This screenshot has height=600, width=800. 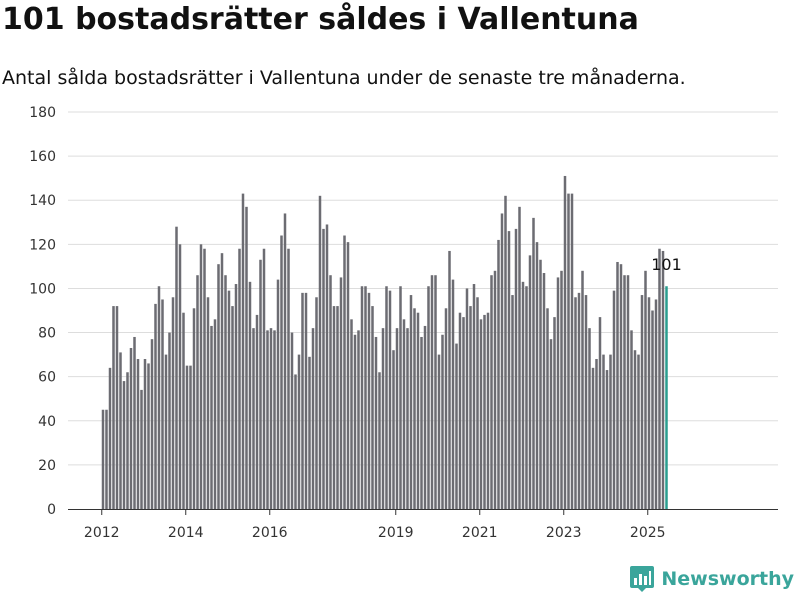 What do you see at coordinates (42, 201) in the screenshot?
I see `y-tick-label: 140` at bounding box center [42, 201].